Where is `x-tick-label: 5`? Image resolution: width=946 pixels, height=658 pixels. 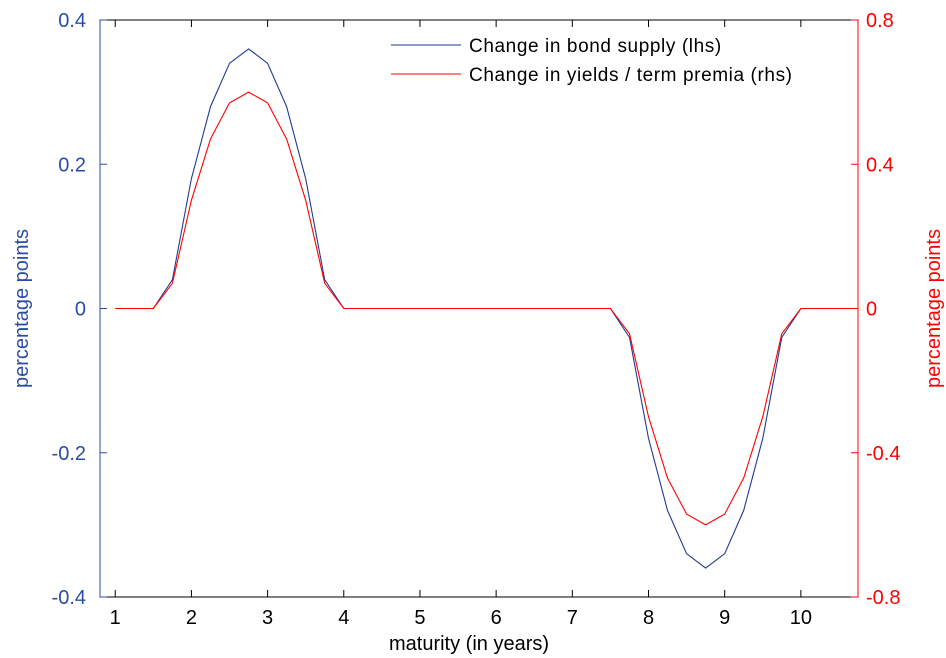
x-tick-label: 5 is located at coordinates (419, 618).